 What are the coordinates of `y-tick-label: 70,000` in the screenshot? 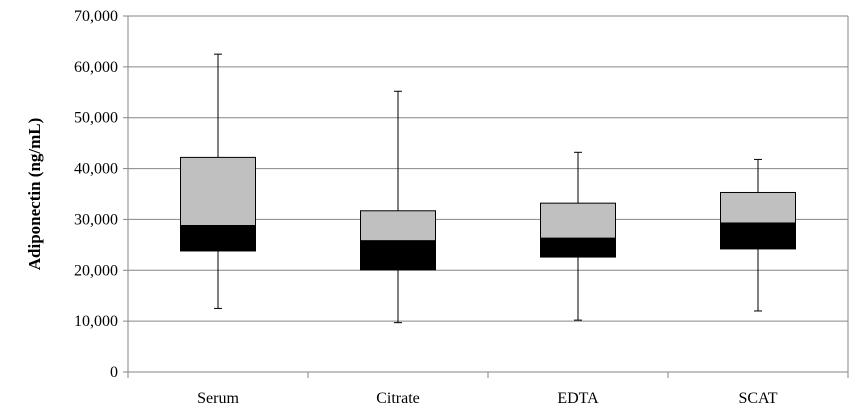 It's located at (96, 16).